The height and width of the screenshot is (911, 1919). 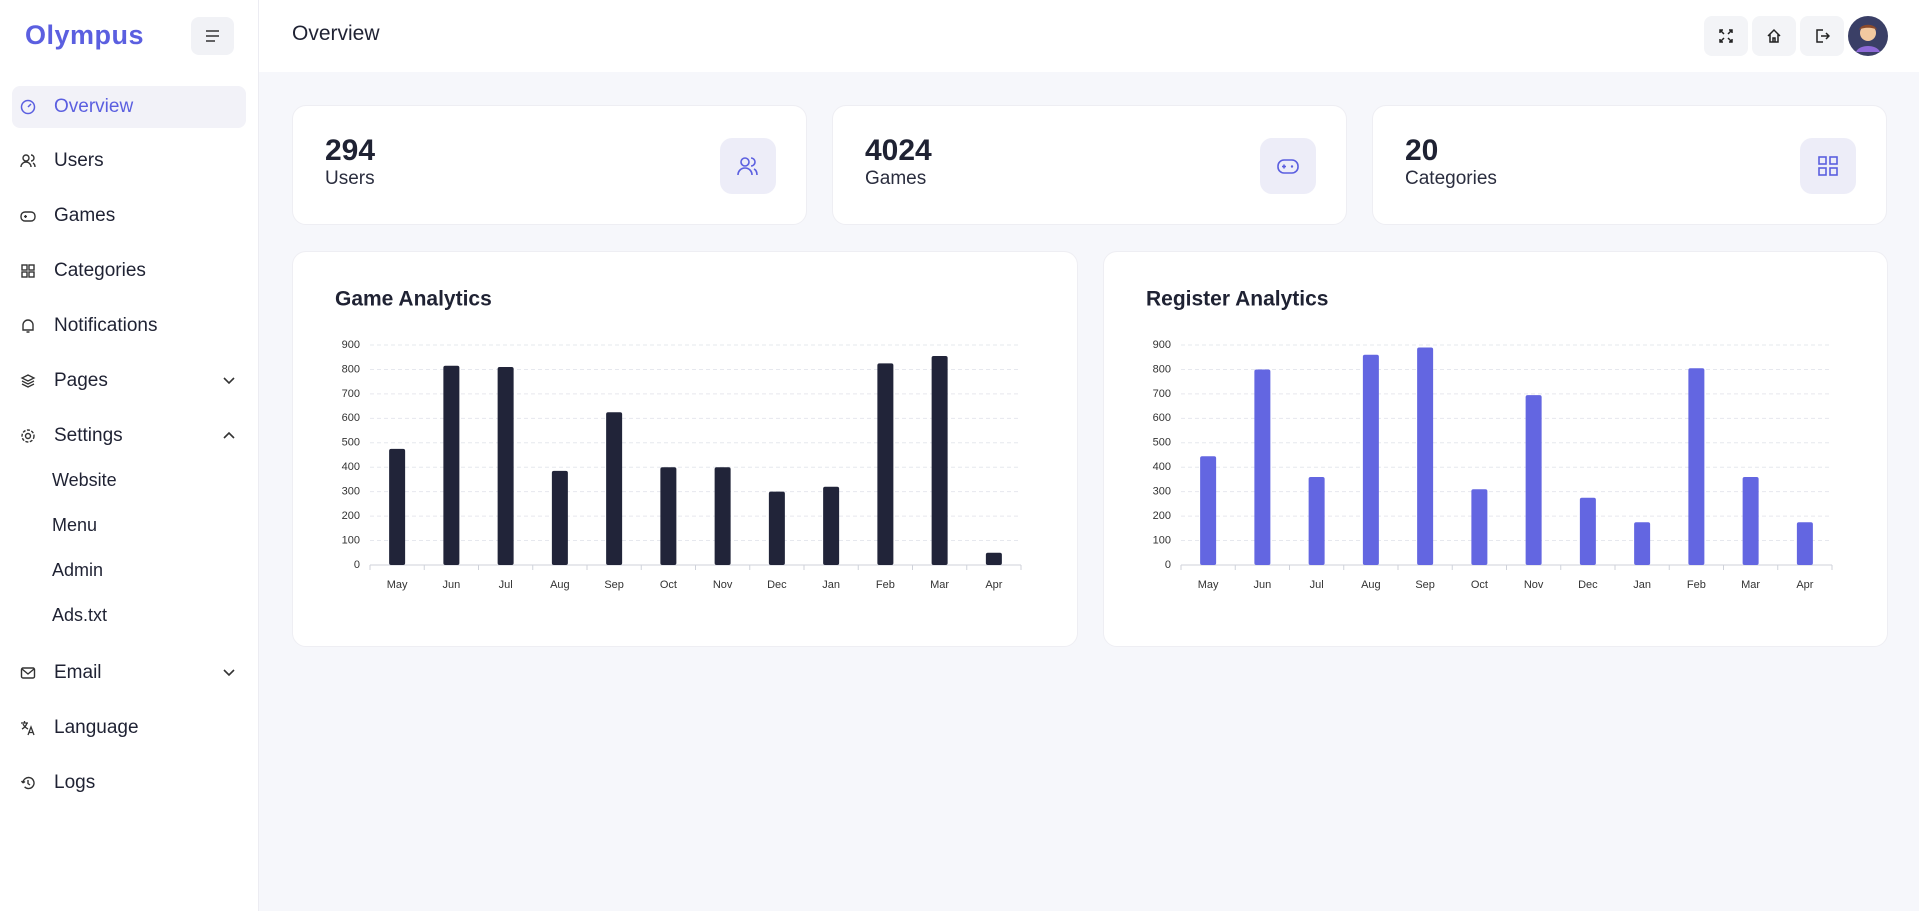 What do you see at coordinates (129, 783) in the screenshot?
I see `nav-item: Logs` at bounding box center [129, 783].